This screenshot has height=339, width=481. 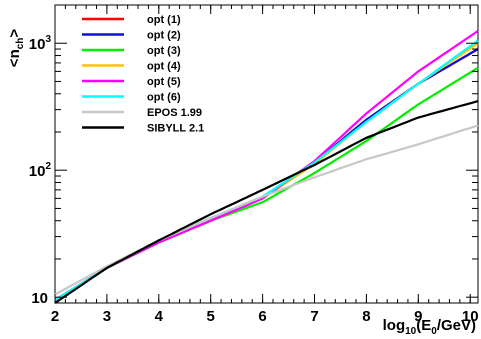 I want to click on legend-label-2: opt (2), so click(x=164, y=36).